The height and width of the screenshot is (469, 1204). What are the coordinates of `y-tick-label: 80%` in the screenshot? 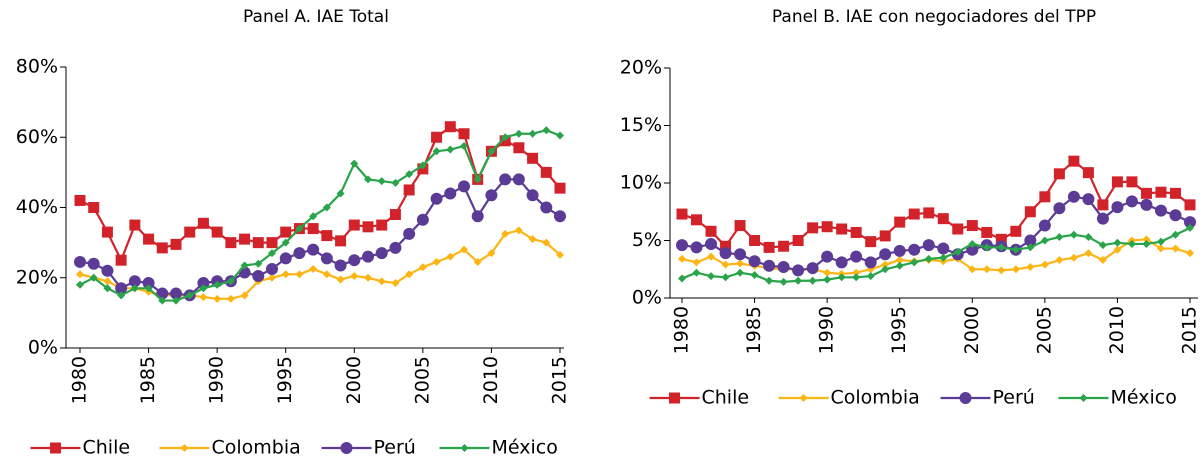 It's located at (37, 67).